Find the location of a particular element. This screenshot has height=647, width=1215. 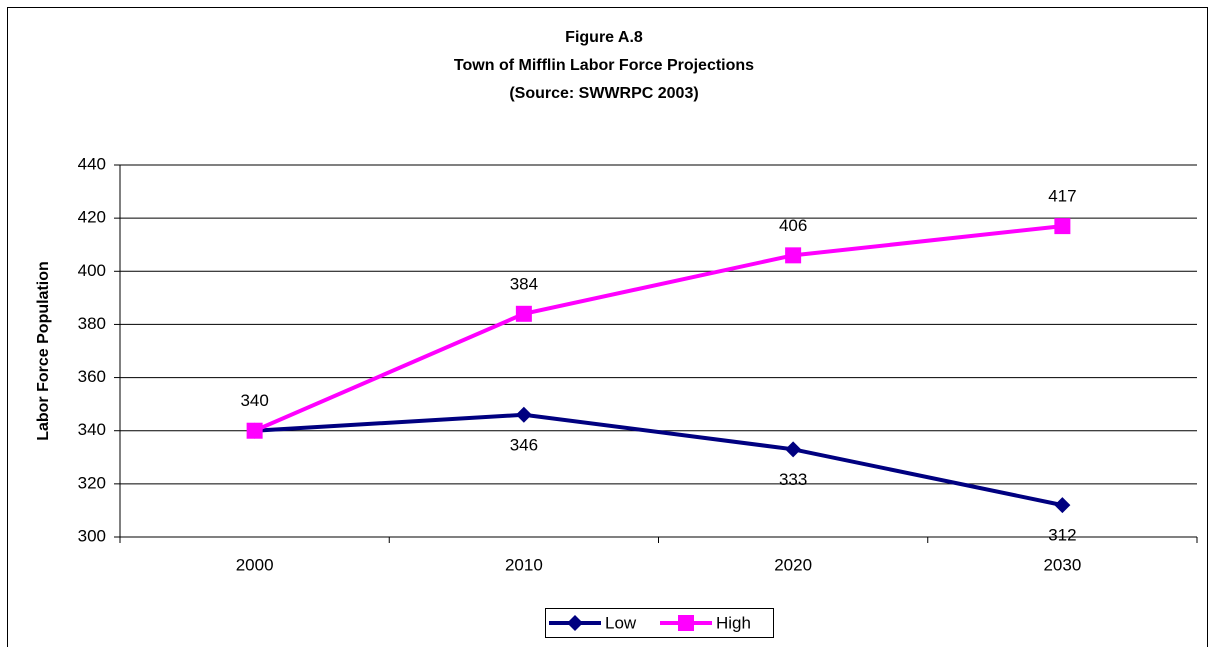

y-tick-label: 300 is located at coordinates (92, 535).